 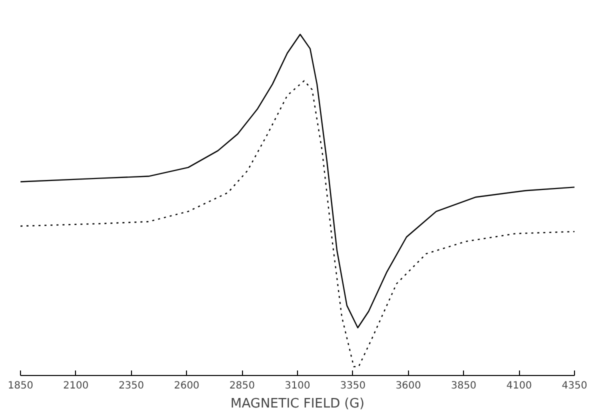 What do you see at coordinates (297, 404) in the screenshot?
I see `x-axis-title: MAGNETIC FIELD (G)` at bounding box center [297, 404].